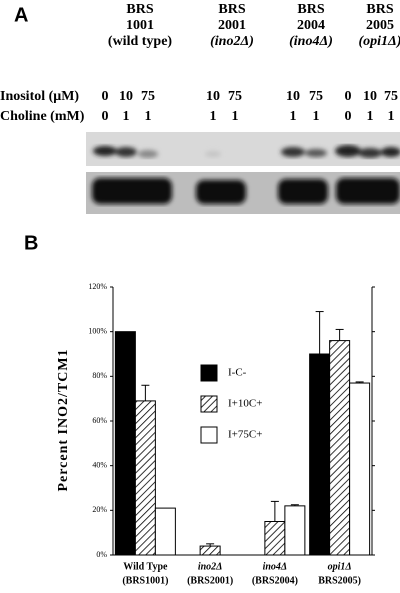  What do you see at coordinates (243, 173) in the screenshot?
I see `blot` at bounding box center [243, 173].